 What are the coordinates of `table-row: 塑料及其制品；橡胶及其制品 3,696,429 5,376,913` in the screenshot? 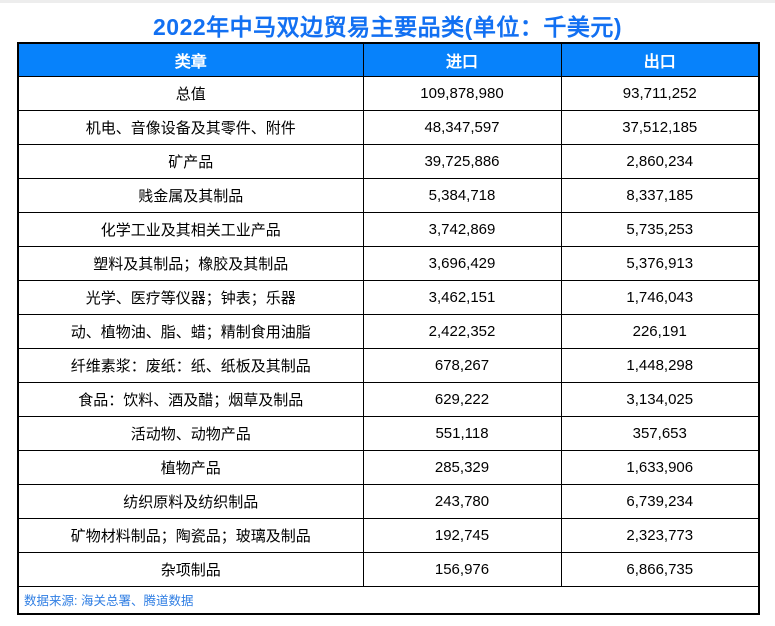 It's located at (388, 263).